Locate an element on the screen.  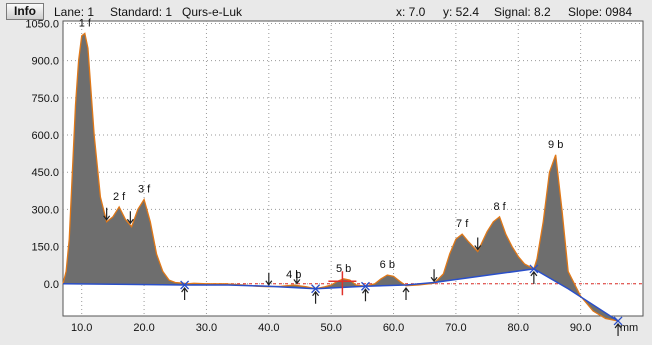
x-coordinate-readout: x: 7.0 is located at coordinates (411, 12).